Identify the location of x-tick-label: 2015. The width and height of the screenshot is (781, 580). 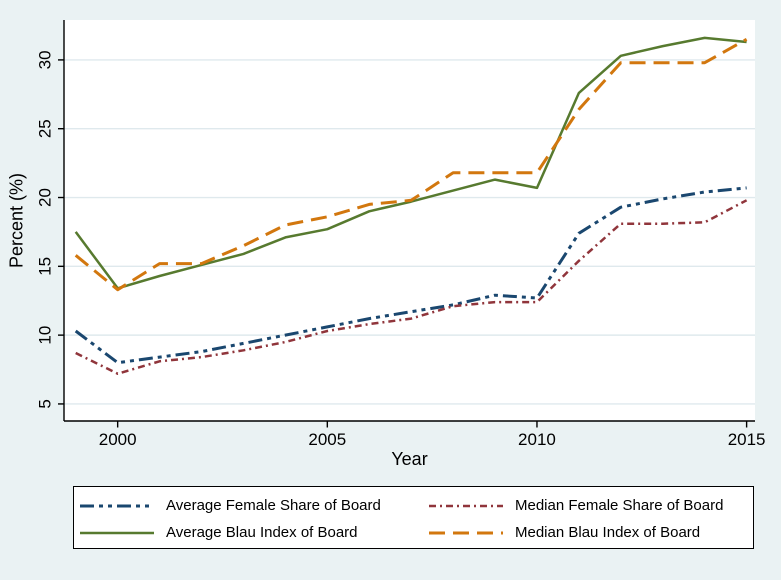
(747, 439).